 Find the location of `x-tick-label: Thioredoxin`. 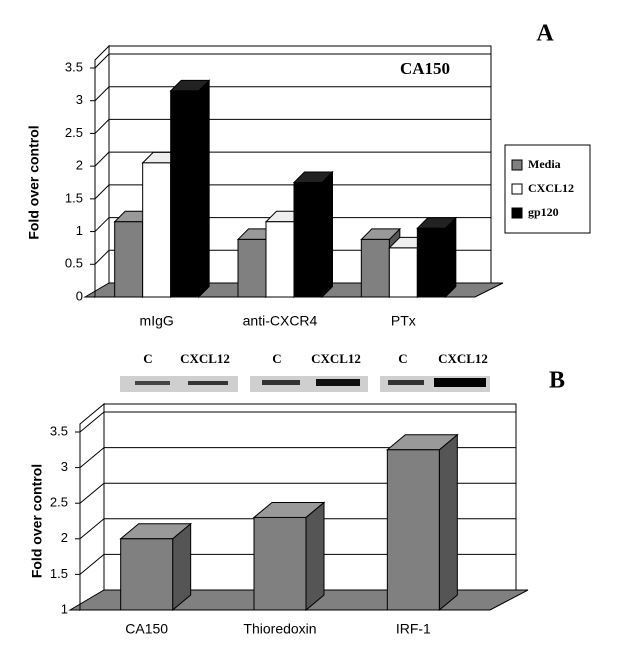

x-tick-label: Thioredoxin is located at coordinates (279, 629).